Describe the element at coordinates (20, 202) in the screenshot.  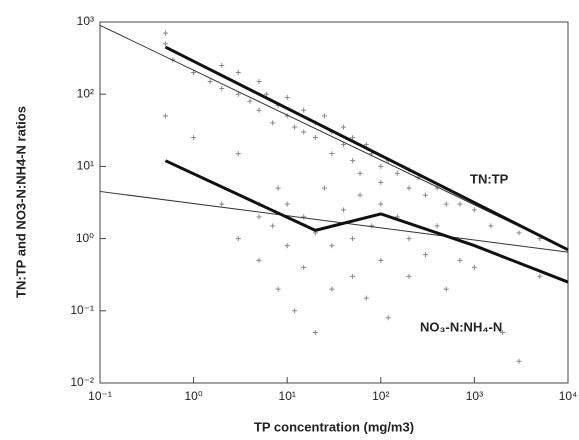
I see `y-axis-title: TN:TP and NO3-N:NH4-N ratios` at that location.